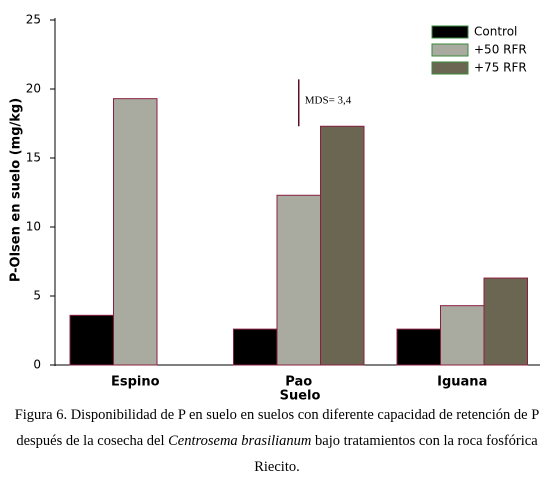 This screenshot has height=491, width=552. Describe the element at coordinates (298, 382) in the screenshot. I see `x-tick-label: Pao` at that location.